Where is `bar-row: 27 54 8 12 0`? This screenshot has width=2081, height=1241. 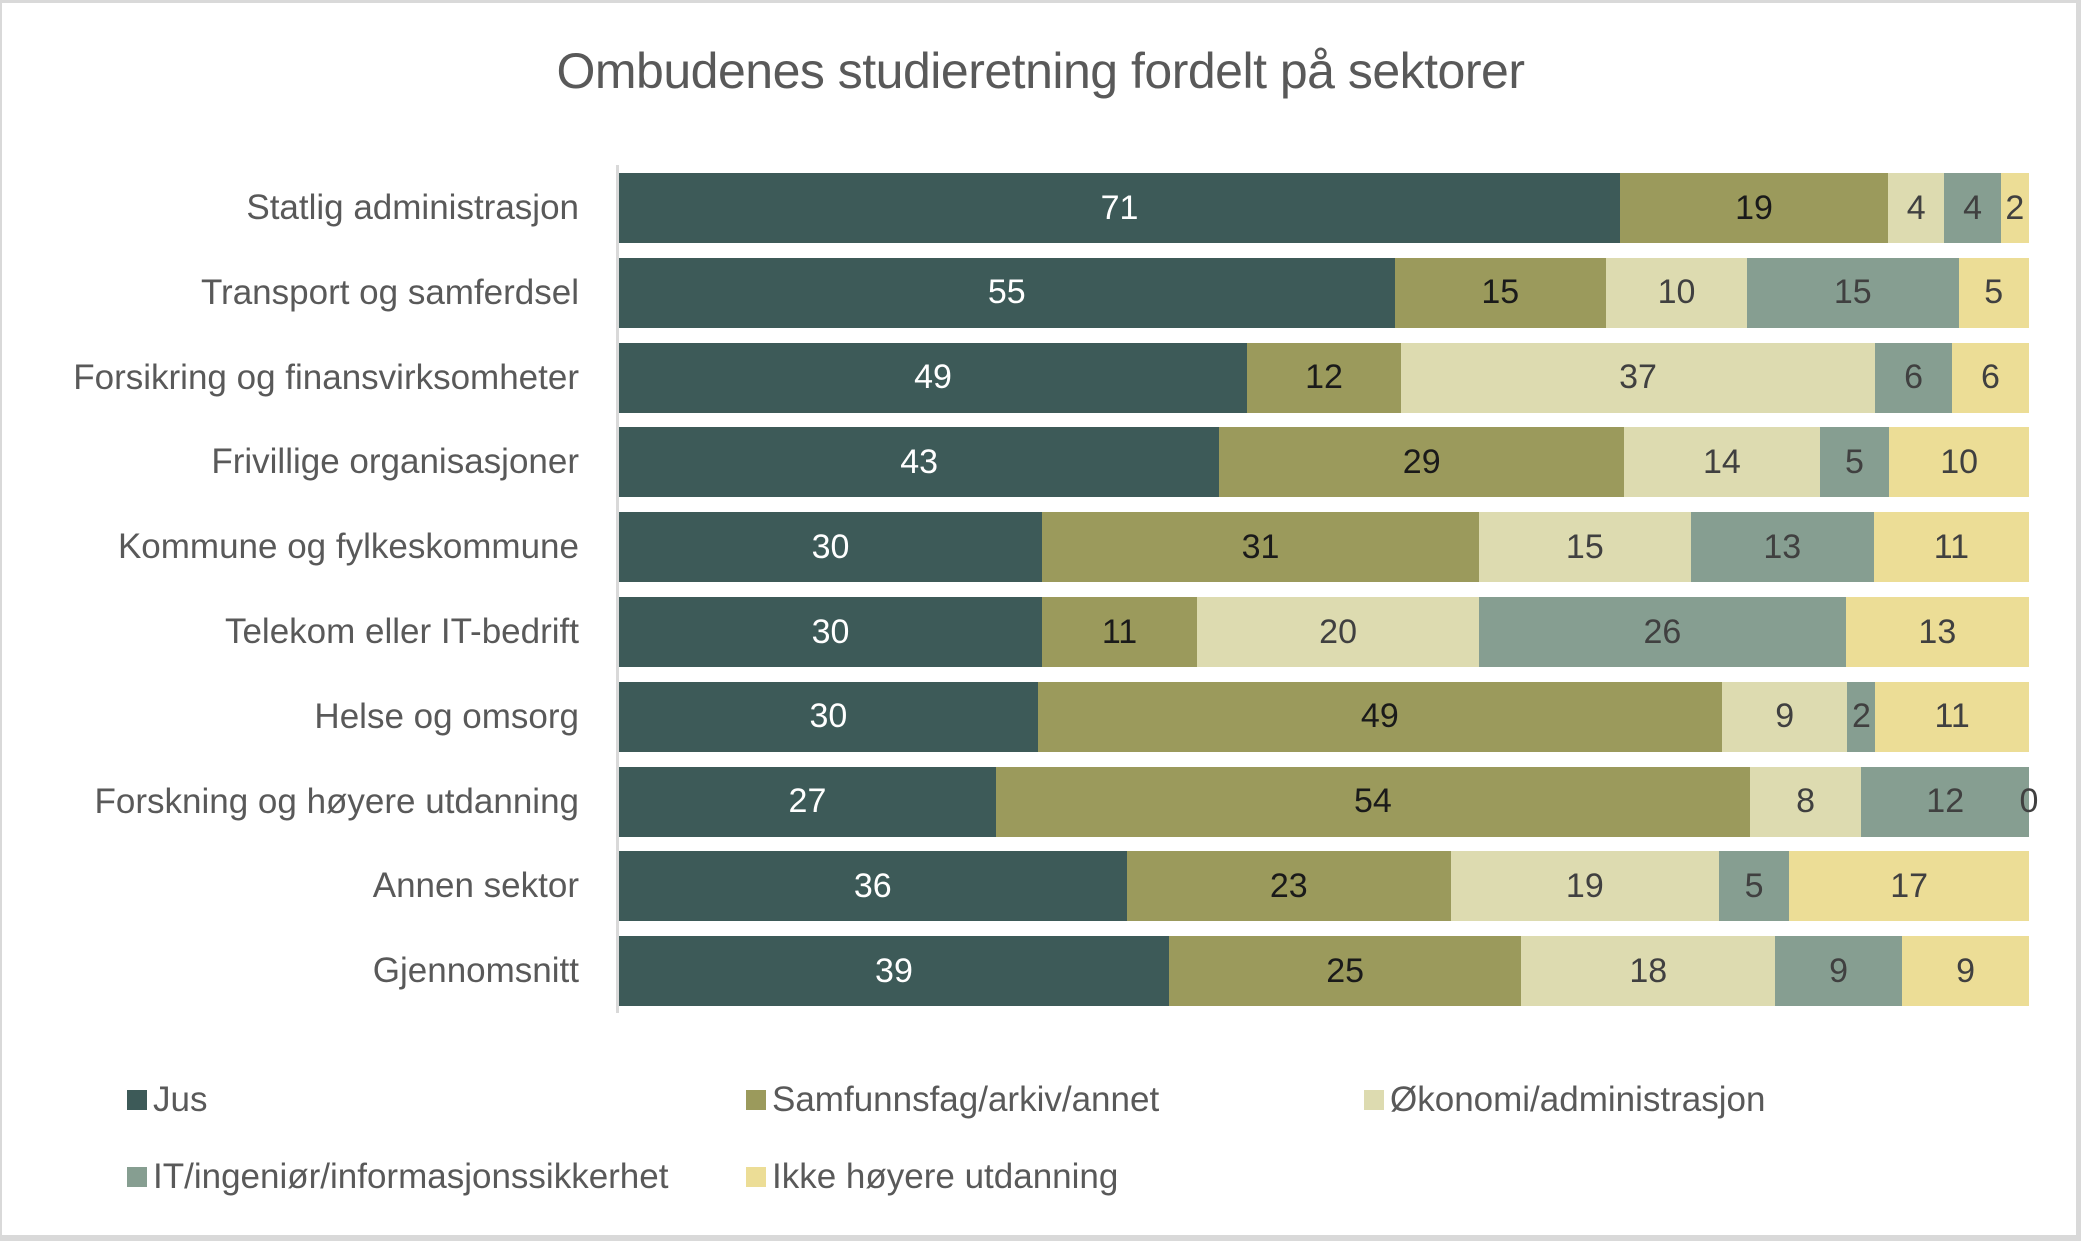
bar-row: 27 54 8 12 0 is located at coordinates (1328, 801).